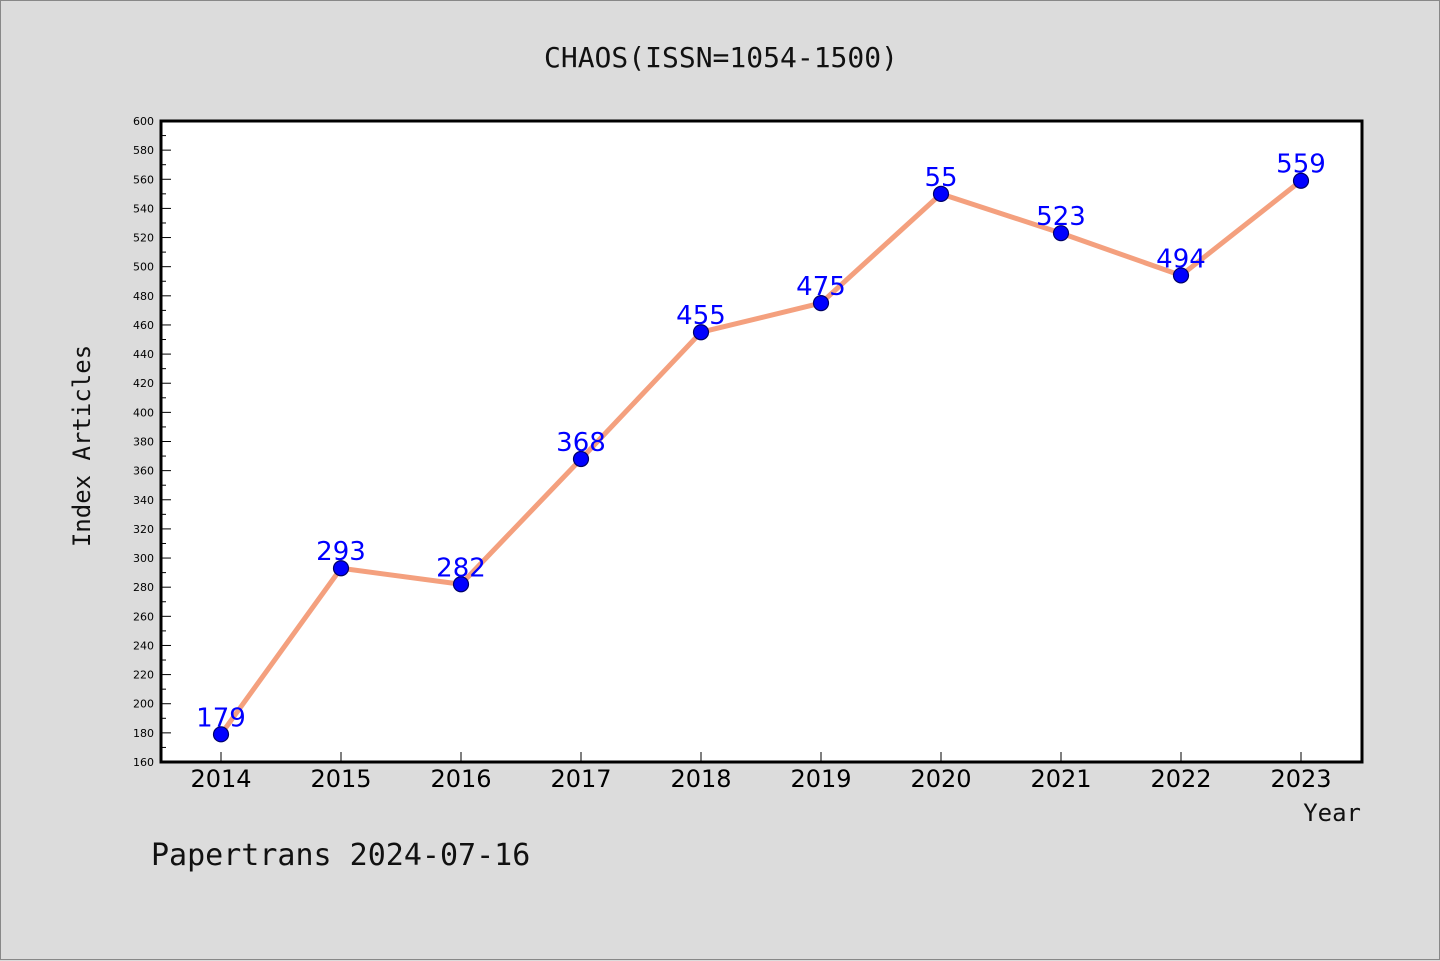  Describe the element at coordinates (580, 779) in the screenshot. I see `x-tick-label: 2017` at that location.